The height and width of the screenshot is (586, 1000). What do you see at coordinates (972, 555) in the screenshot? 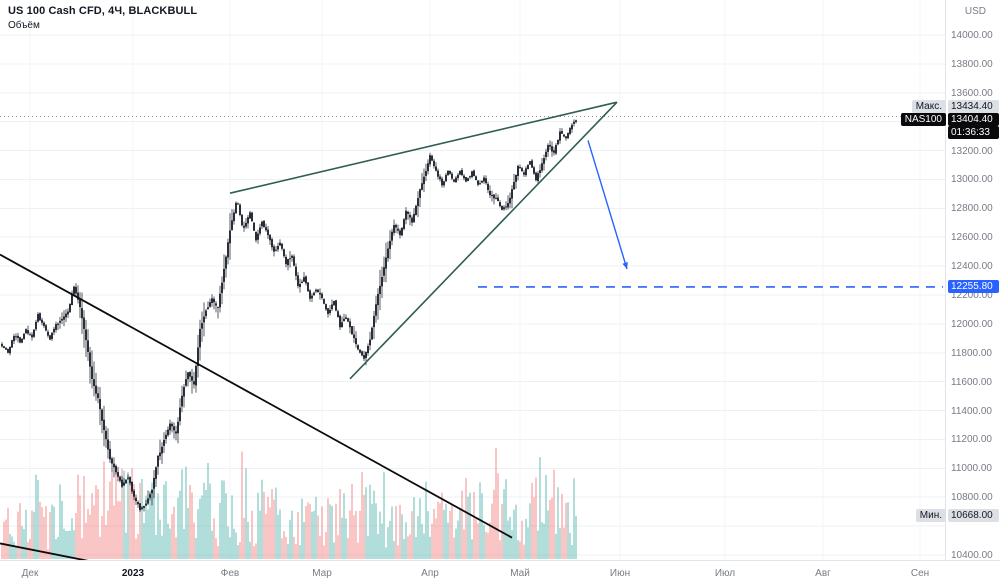
I see `price-tick: 10400.00` at bounding box center [972, 555].